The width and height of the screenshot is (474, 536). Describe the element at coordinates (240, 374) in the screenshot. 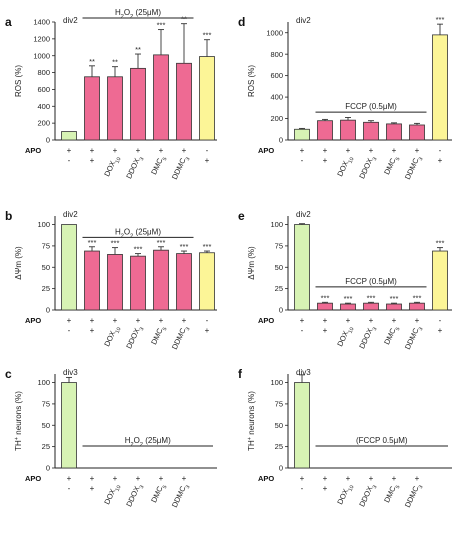

I see `panel-letter: f` at that location.